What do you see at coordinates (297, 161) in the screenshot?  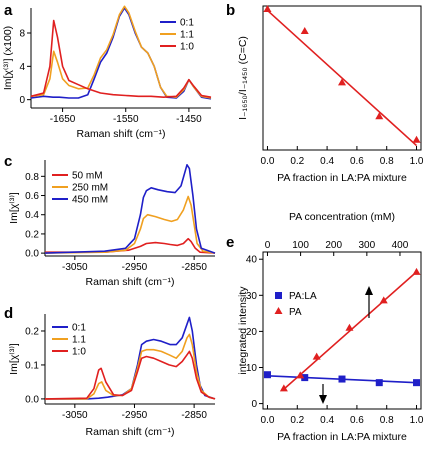 I see `panel-b-x-tick-label: 0.2` at bounding box center [297, 161].